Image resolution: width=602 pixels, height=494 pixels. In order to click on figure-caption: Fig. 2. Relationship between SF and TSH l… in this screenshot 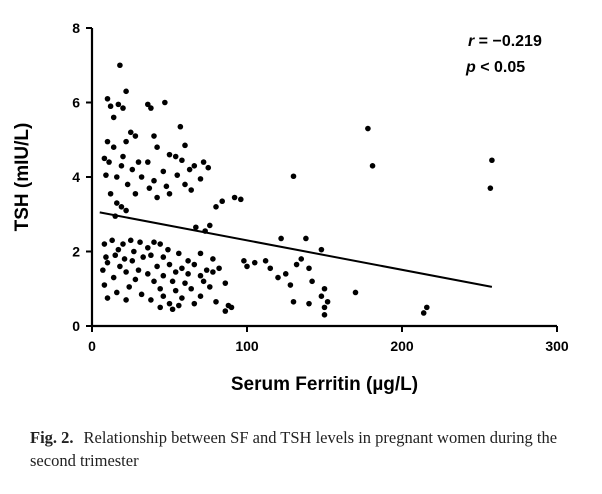, I will do `click(310, 449)`.